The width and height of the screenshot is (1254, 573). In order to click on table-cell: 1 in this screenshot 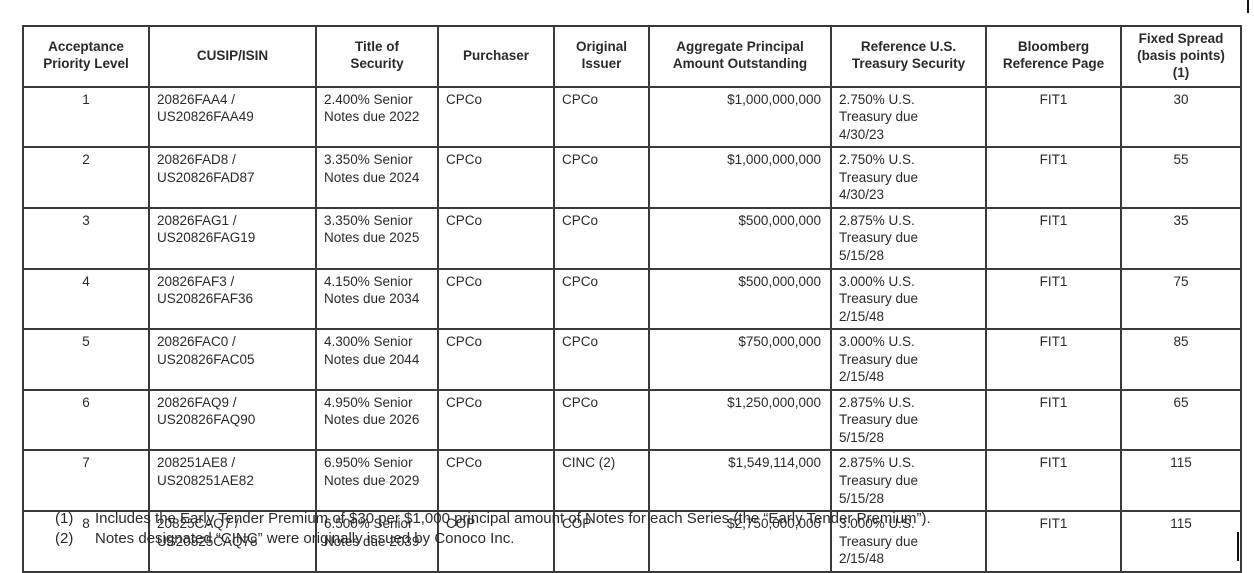, I will do `click(86, 117)`.